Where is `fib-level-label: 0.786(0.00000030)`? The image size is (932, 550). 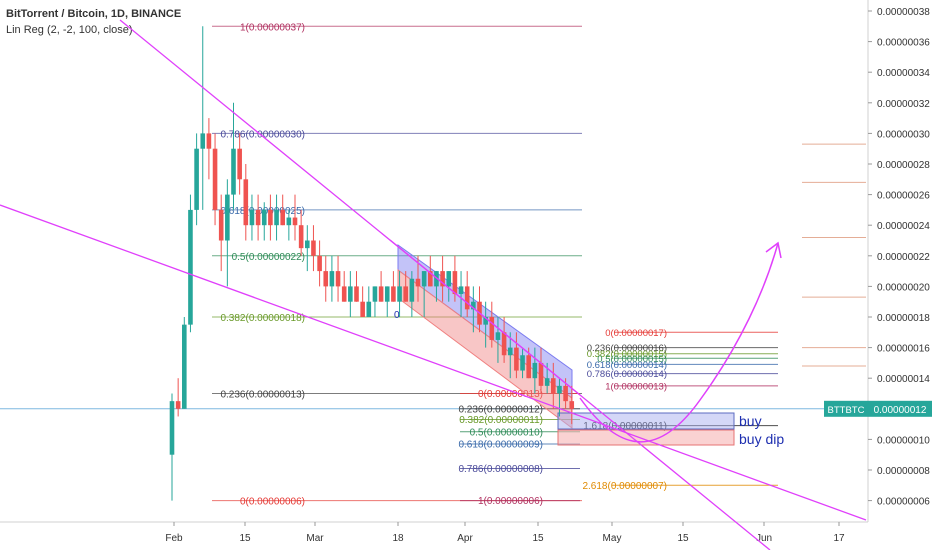
fib-level-label: 0.786(0.00000030) is located at coordinates (262, 134).